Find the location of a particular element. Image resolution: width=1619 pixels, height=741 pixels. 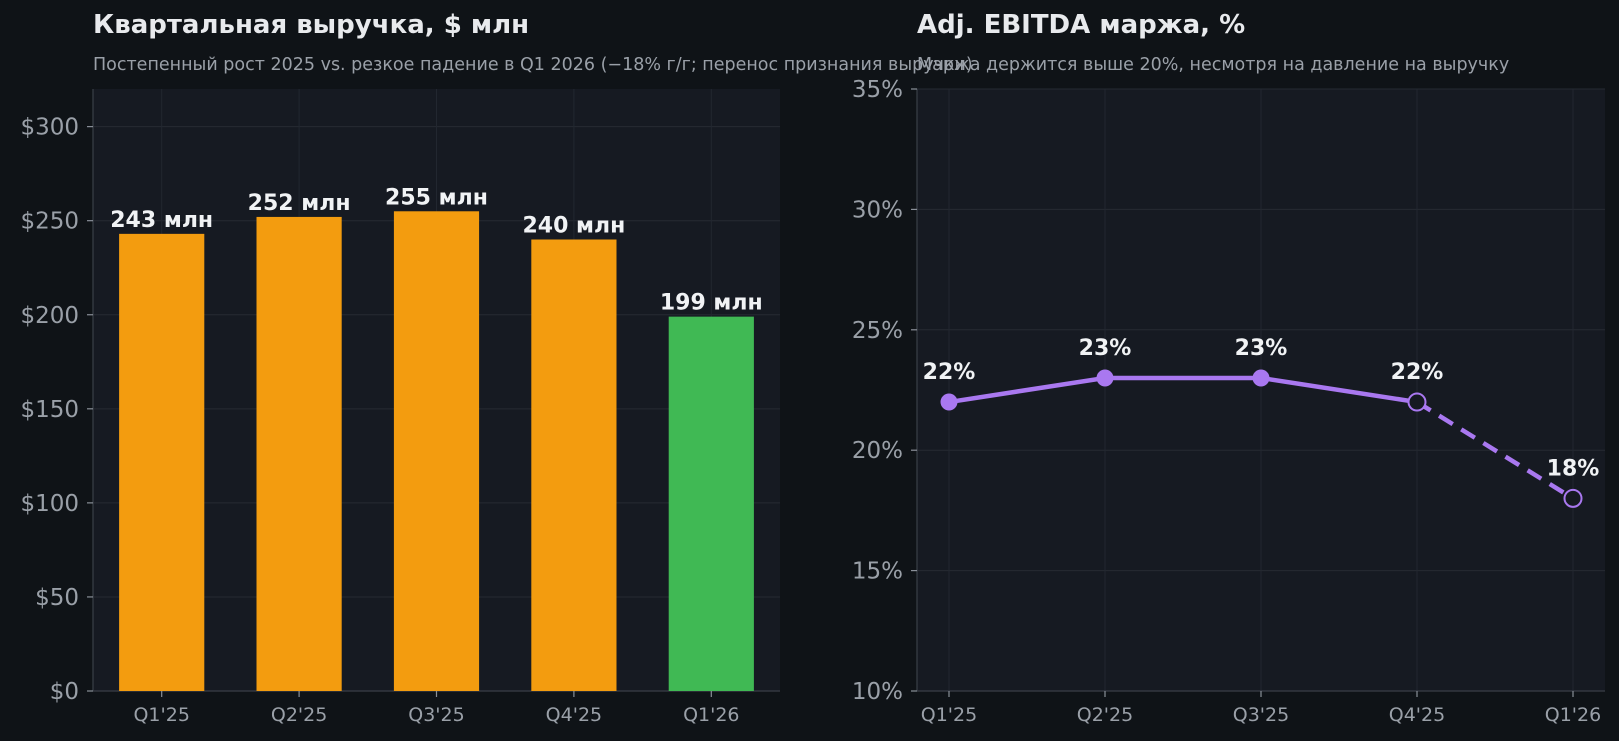

margin-line is located at coordinates (1183, 390).